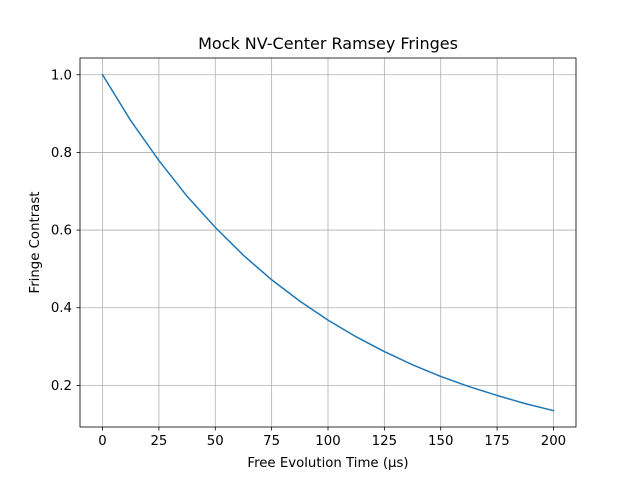 This screenshot has width=640, height=480. Describe the element at coordinates (61, 308) in the screenshot. I see `y-tick-label: 0.4` at that location.